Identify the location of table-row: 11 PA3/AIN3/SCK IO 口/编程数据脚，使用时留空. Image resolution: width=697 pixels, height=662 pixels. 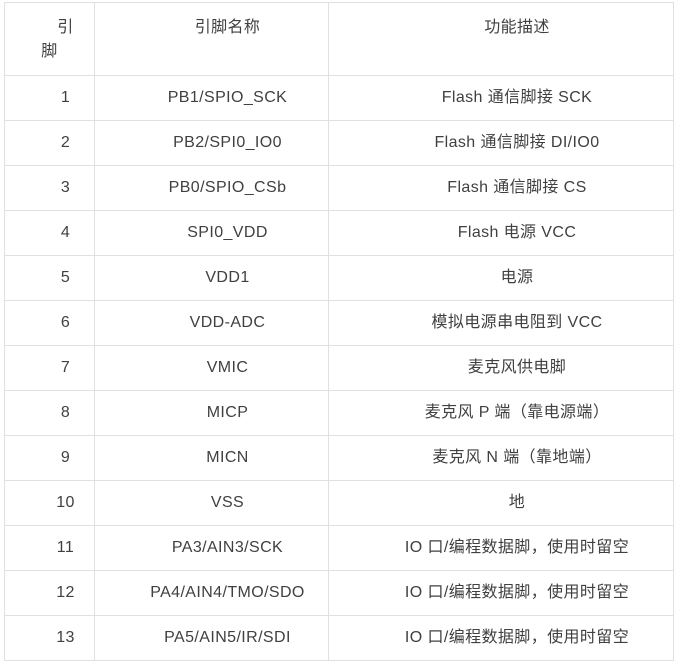
(339, 548).